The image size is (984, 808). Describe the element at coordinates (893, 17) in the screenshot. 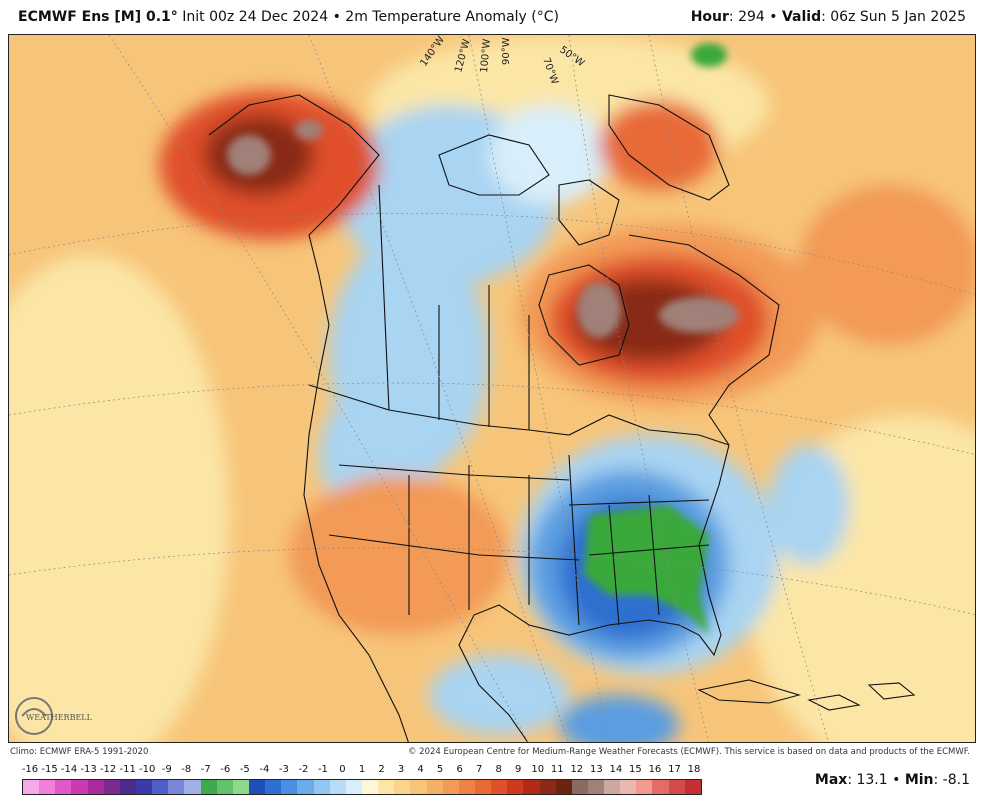

I see `valid-value: : 06z Sun 5 Jan 2025` at that location.